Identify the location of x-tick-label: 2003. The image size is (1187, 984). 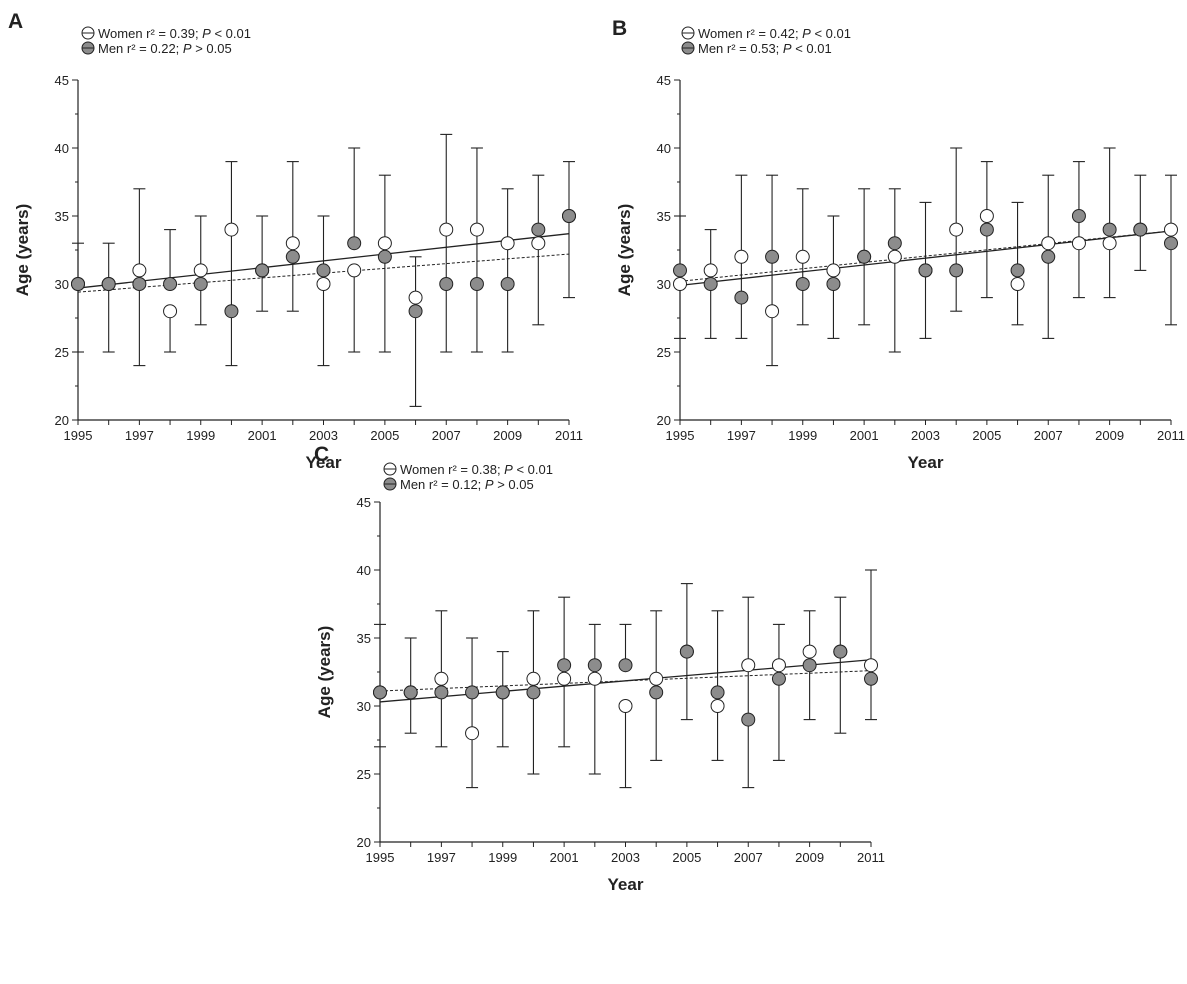
(323, 435).